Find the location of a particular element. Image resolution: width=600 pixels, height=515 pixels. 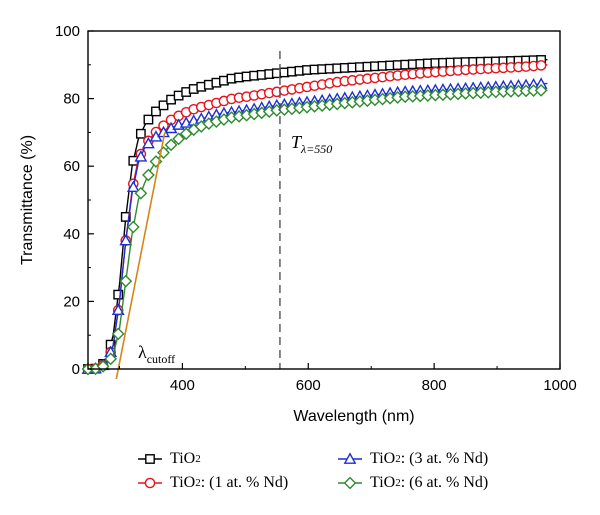

x-tick-label: 600 is located at coordinates (308, 385).